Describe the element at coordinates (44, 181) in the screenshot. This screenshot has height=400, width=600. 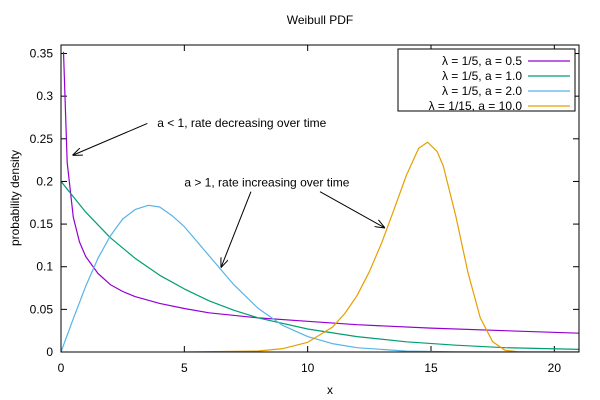
I see `y-tick-label: 0.2` at that location.